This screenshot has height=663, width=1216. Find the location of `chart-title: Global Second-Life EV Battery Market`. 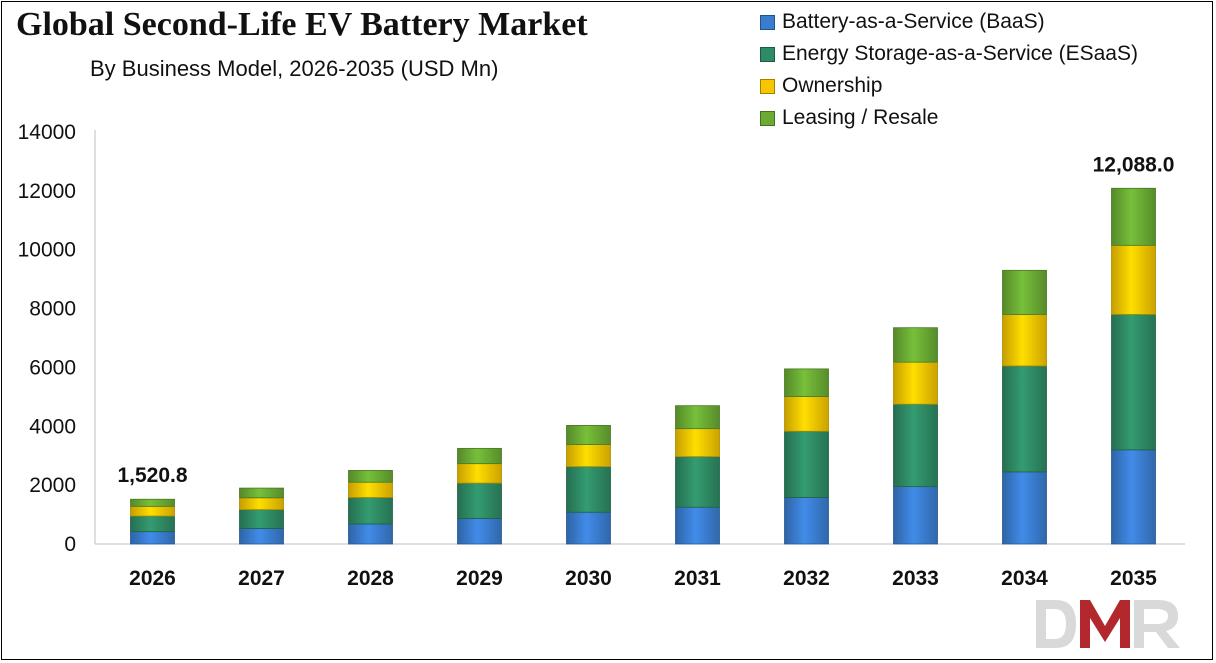

chart-title: Global Second-Life EV Battery Market is located at coordinates (302, 24).